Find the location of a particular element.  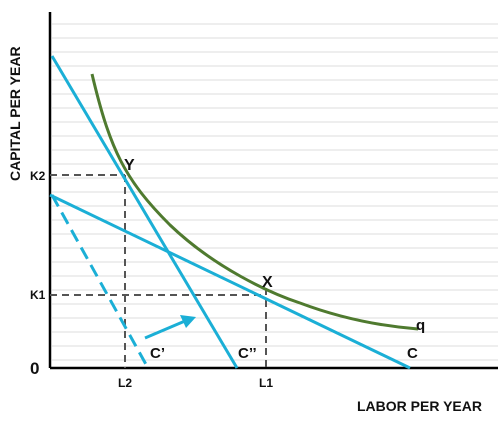

shift-arrow-icon is located at coordinates (170, 327).